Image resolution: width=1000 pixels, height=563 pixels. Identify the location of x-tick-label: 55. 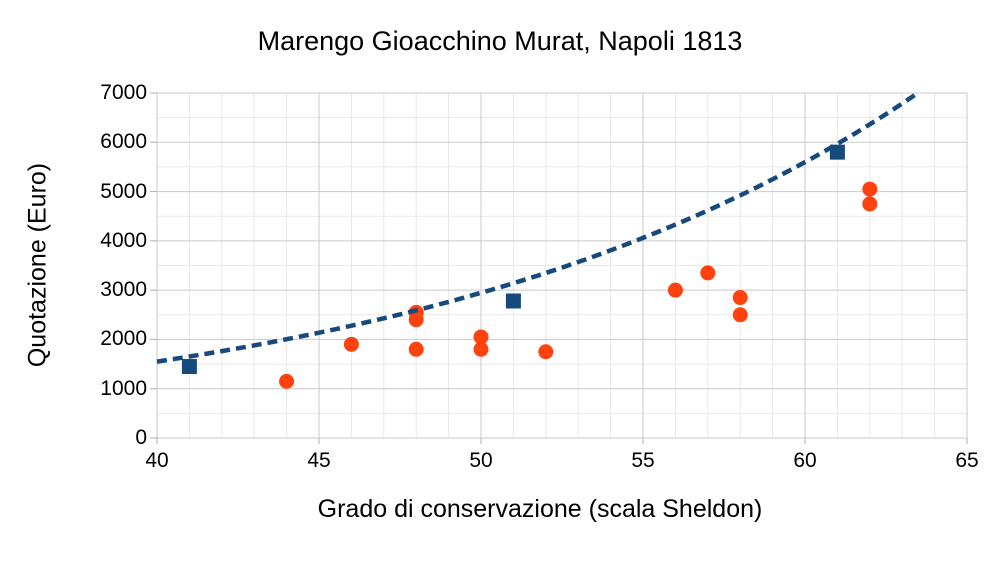
(643, 460).